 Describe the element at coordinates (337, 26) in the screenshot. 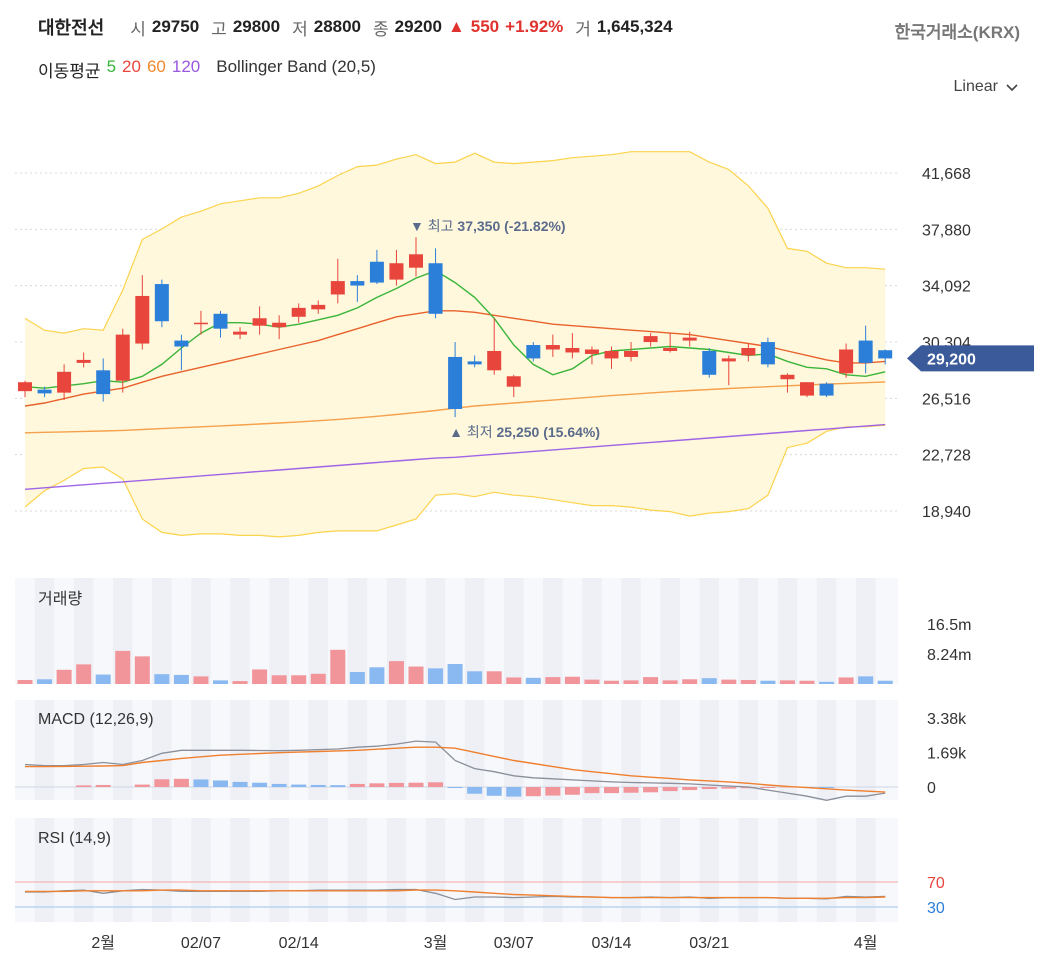

I see `low-value: 28800` at that location.